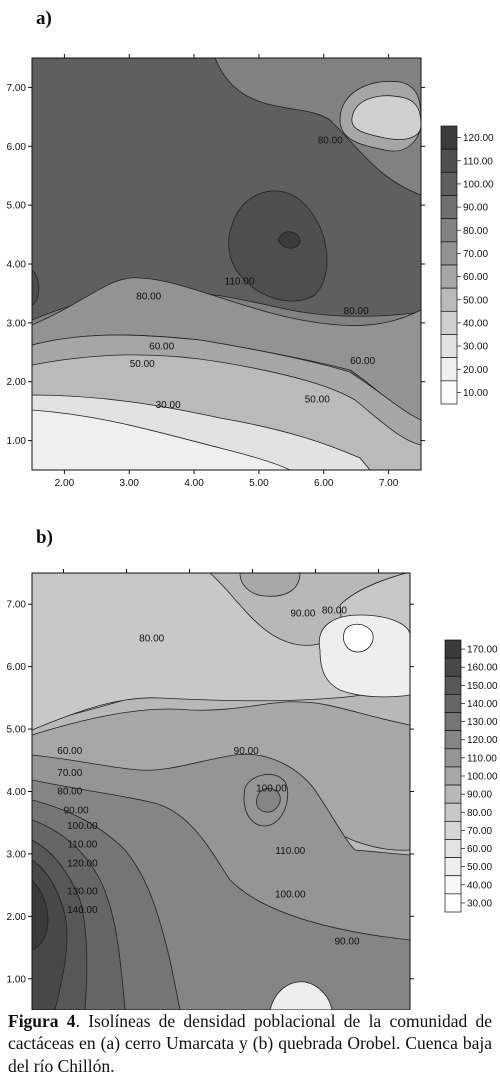 This screenshot has height=1089, width=500. I want to click on legend-label: 40.00, so click(479, 885).